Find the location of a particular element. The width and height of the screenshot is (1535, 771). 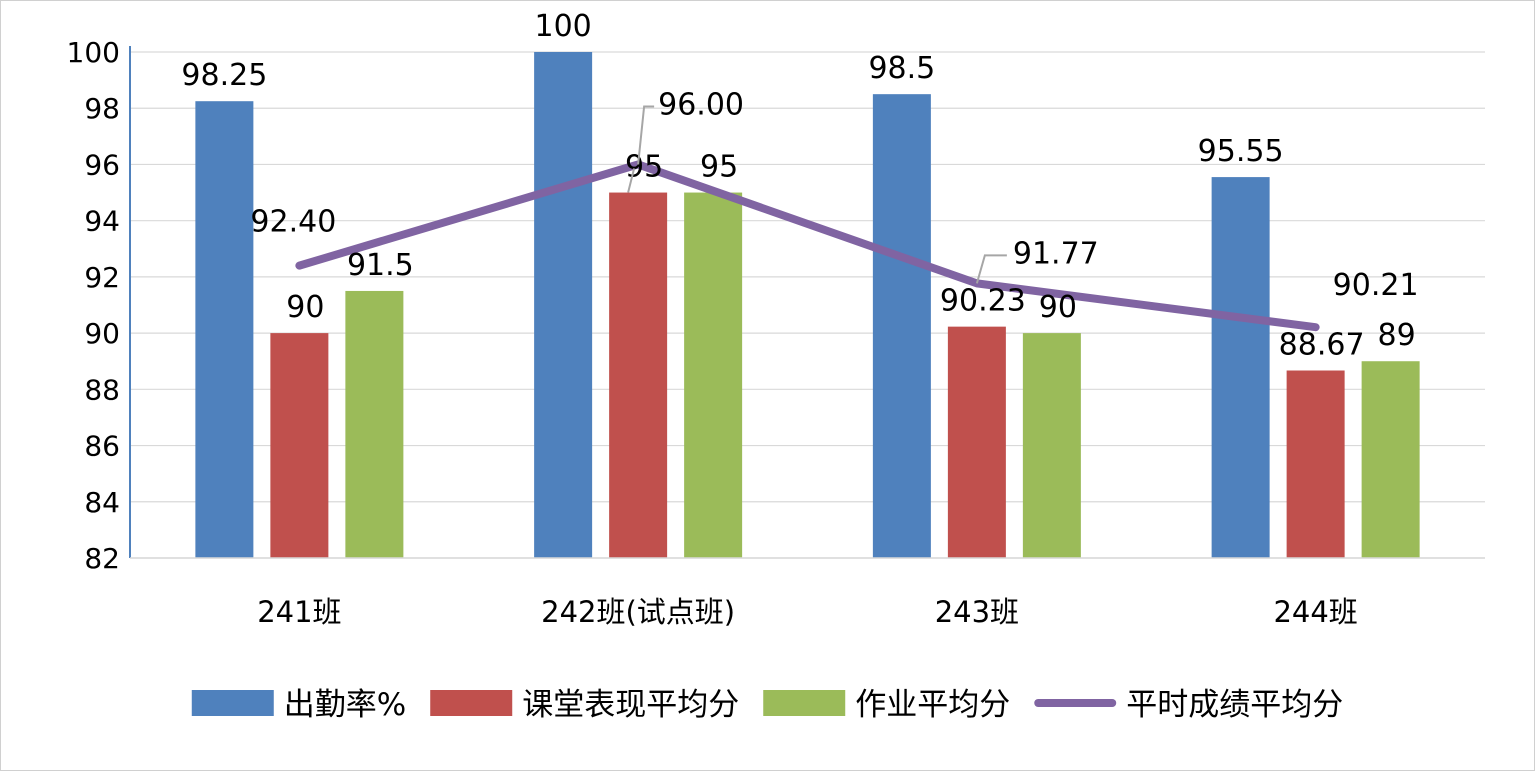

y-tick-label: 94 is located at coordinates (102, 221).